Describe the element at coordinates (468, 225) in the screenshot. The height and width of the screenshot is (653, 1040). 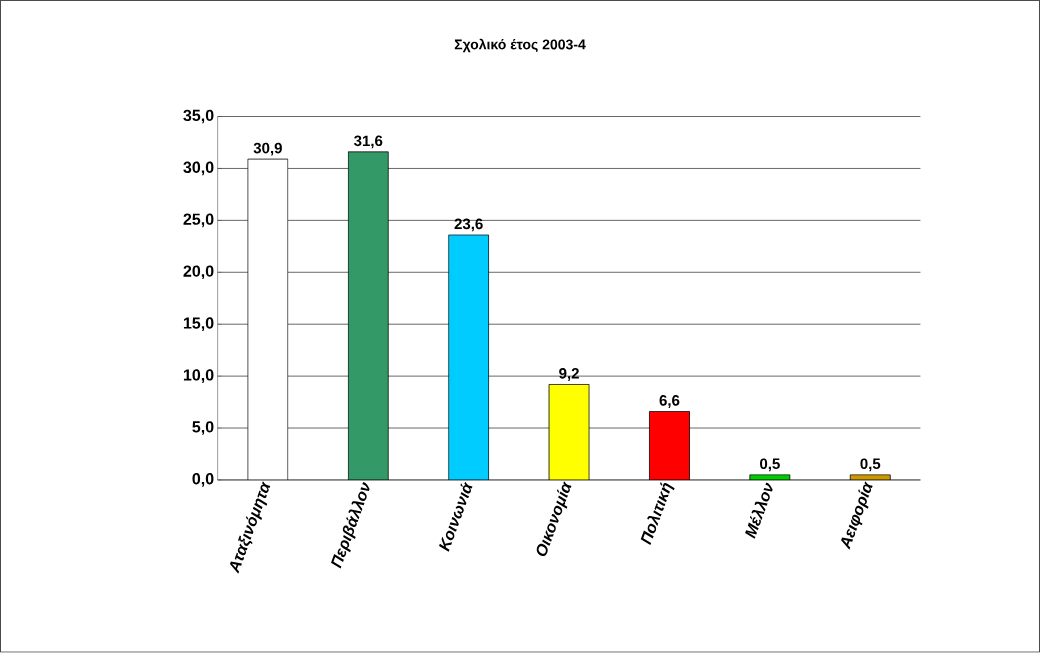
I see `data-label: 23,6` at that location.